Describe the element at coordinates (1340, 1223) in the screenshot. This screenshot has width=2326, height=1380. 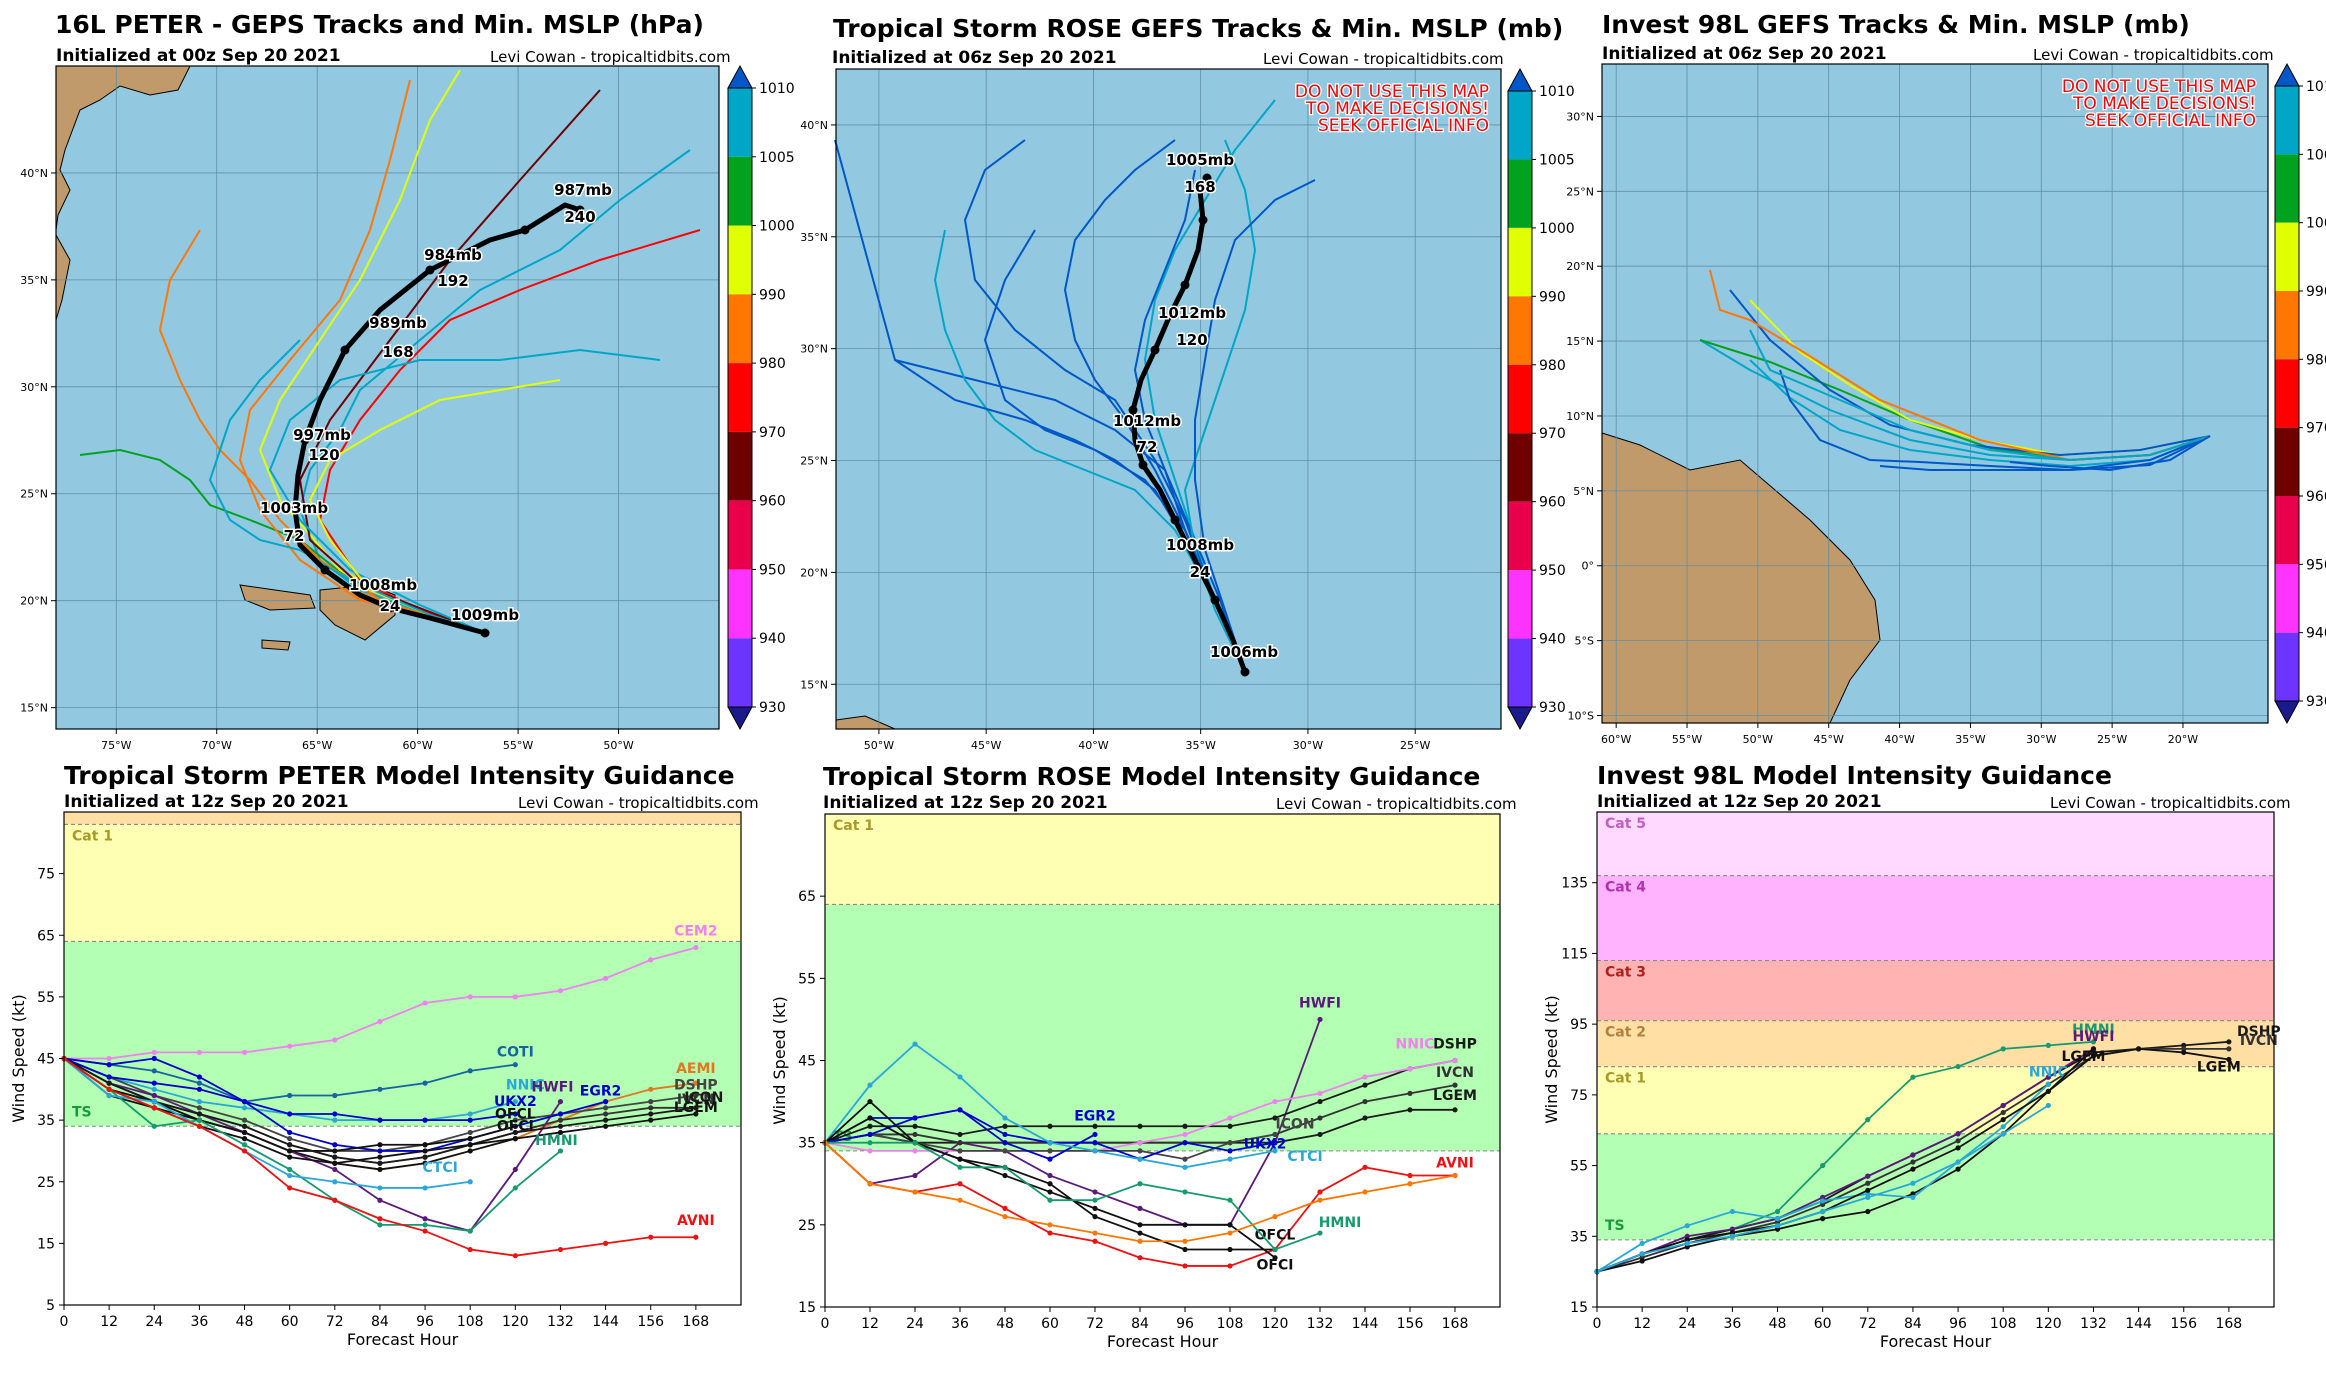
I see `series-label: HMNI` at that location.